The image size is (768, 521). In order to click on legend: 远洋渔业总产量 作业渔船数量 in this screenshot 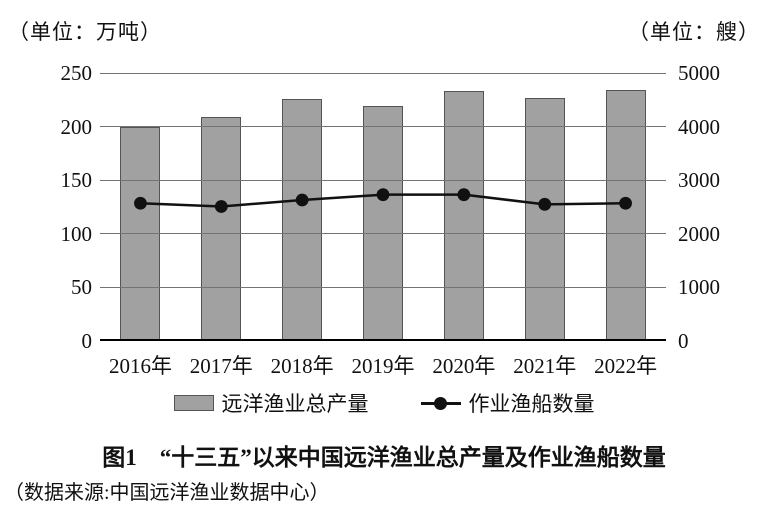, I will do `click(384, 403)`.